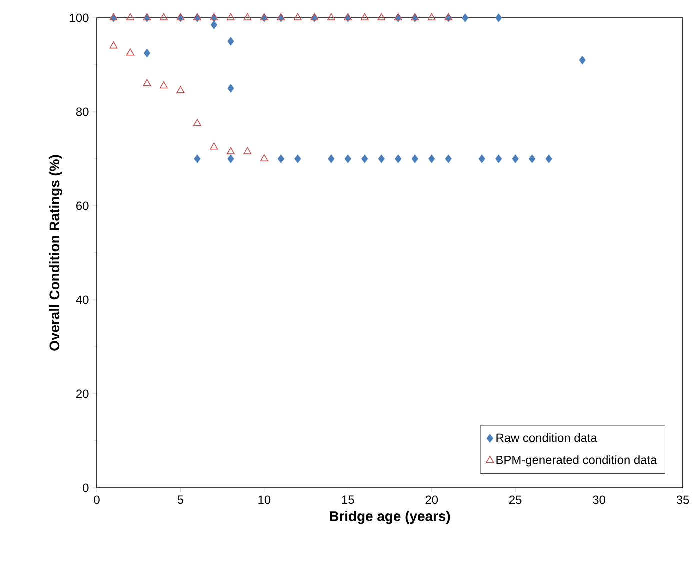 The width and height of the screenshot is (697, 567). What do you see at coordinates (86, 488) in the screenshot?
I see `y-tick-label: 0` at bounding box center [86, 488].